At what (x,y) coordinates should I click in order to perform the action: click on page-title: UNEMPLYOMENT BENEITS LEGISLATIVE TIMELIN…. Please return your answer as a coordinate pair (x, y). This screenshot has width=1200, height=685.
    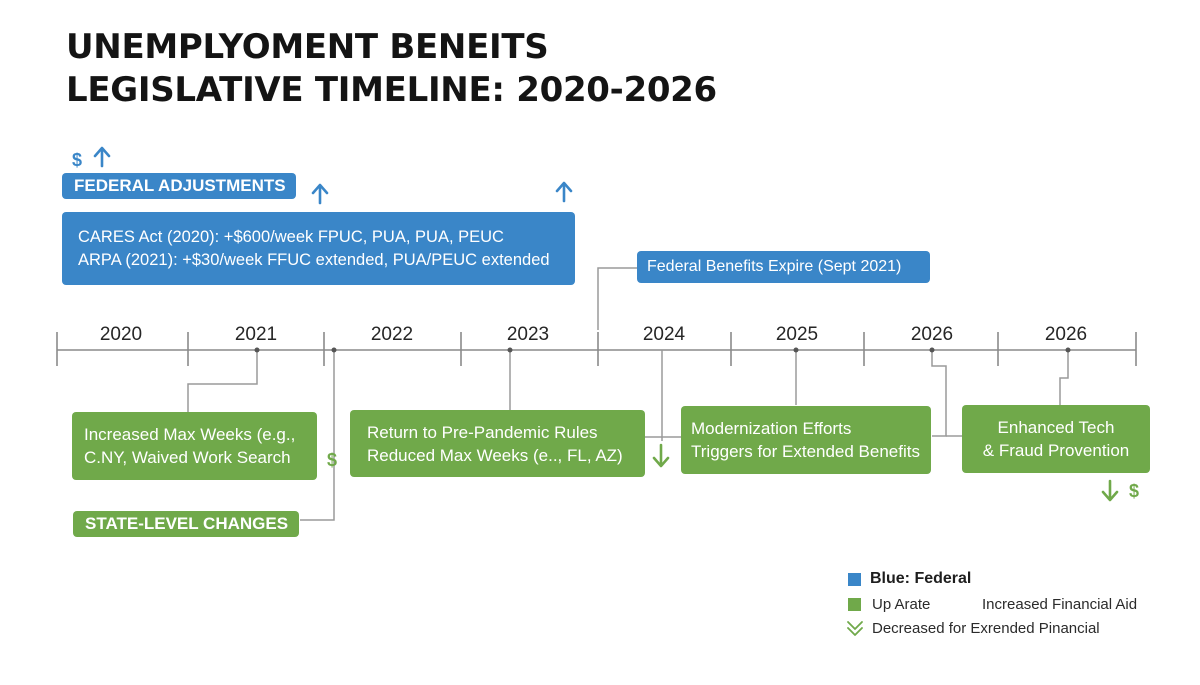
    Looking at the image, I should click on (516, 69).